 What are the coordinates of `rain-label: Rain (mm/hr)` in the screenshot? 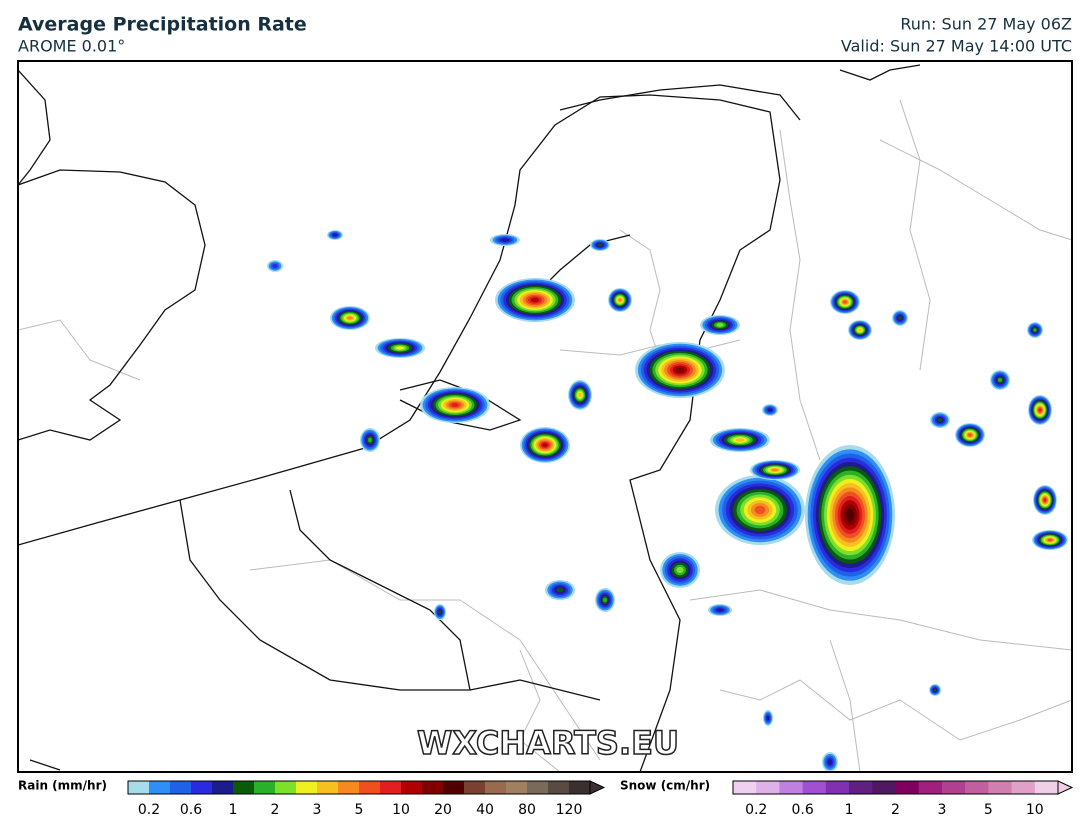 It's located at (62, 786).